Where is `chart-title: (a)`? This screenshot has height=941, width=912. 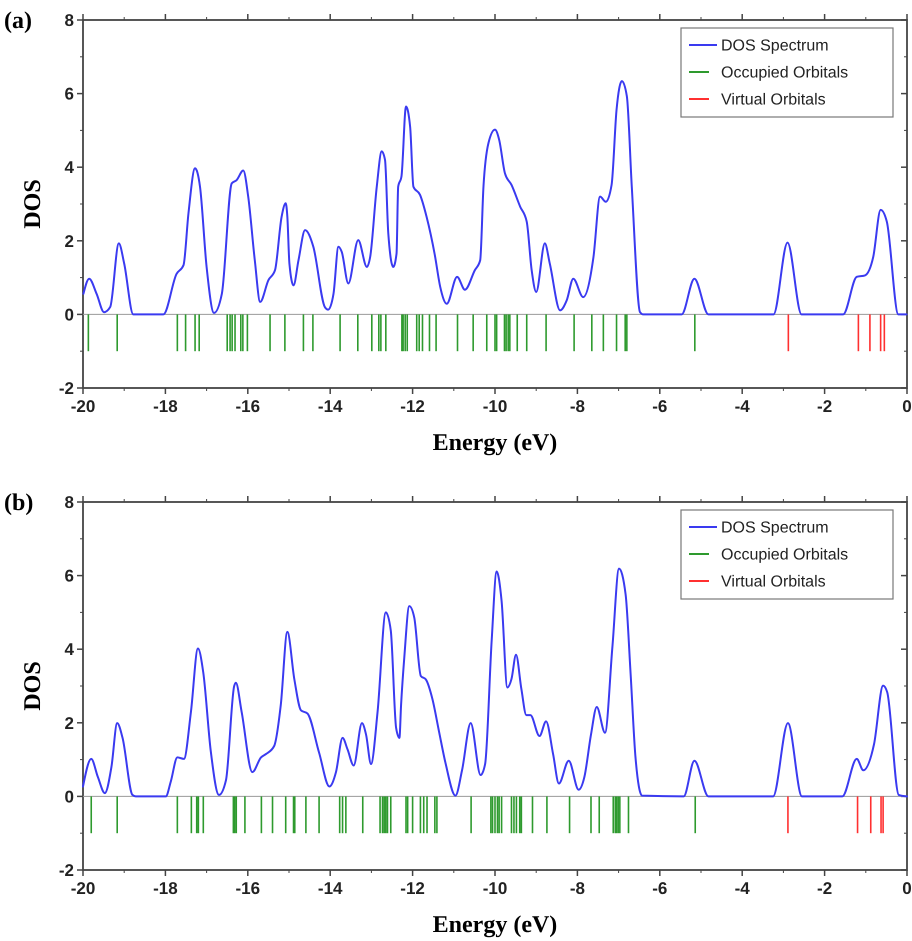
chart-title: (a) is located at coordinates (18, 21).